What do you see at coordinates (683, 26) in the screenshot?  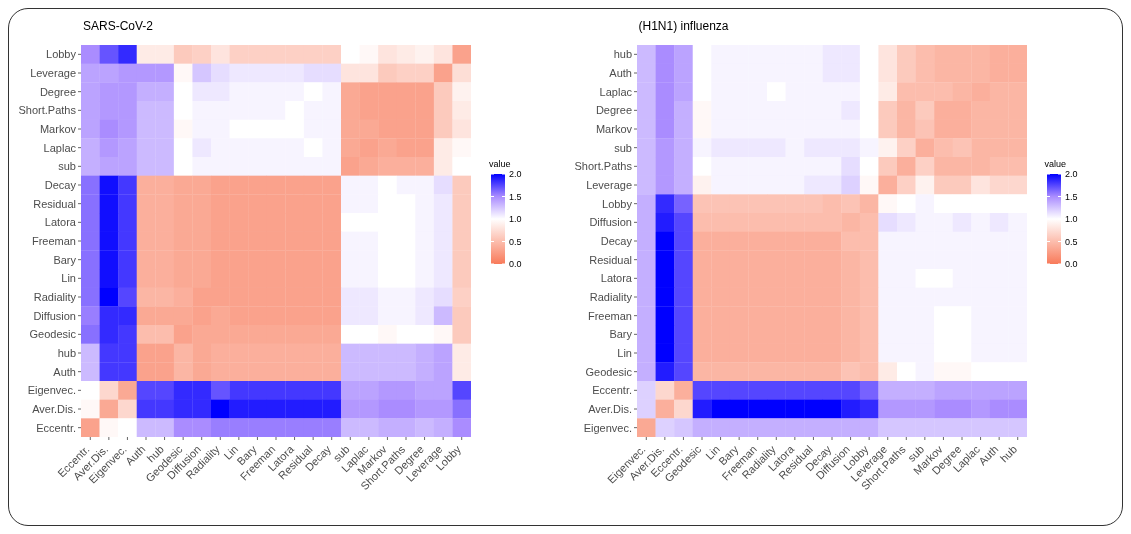 I see `chart-title: (H1N1) influenza` at bounding box center [683, 26].